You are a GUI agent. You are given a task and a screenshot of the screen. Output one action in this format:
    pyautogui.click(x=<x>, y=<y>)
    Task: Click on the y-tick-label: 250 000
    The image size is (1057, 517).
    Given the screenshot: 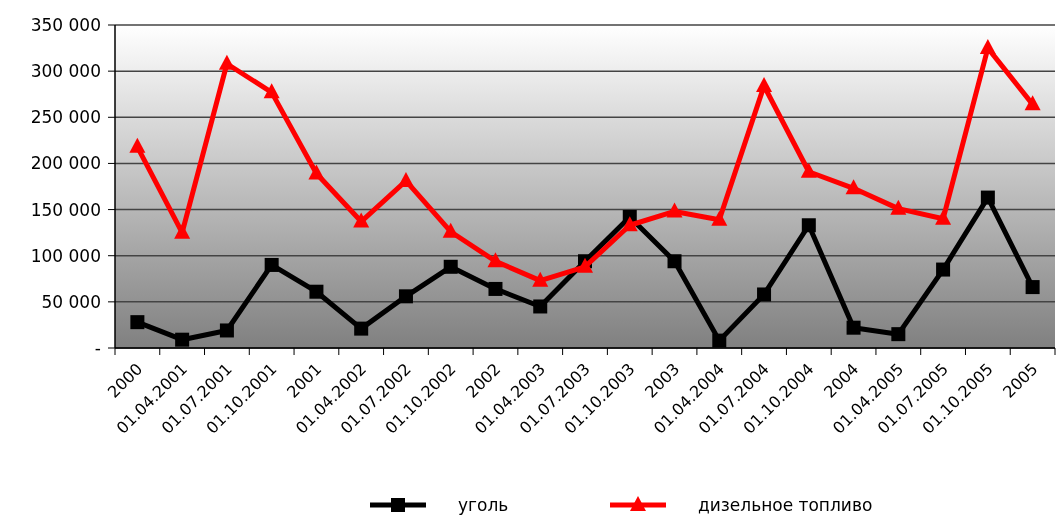 What is the action you would take?
    pyautogui.click(x=65, y=117)
    